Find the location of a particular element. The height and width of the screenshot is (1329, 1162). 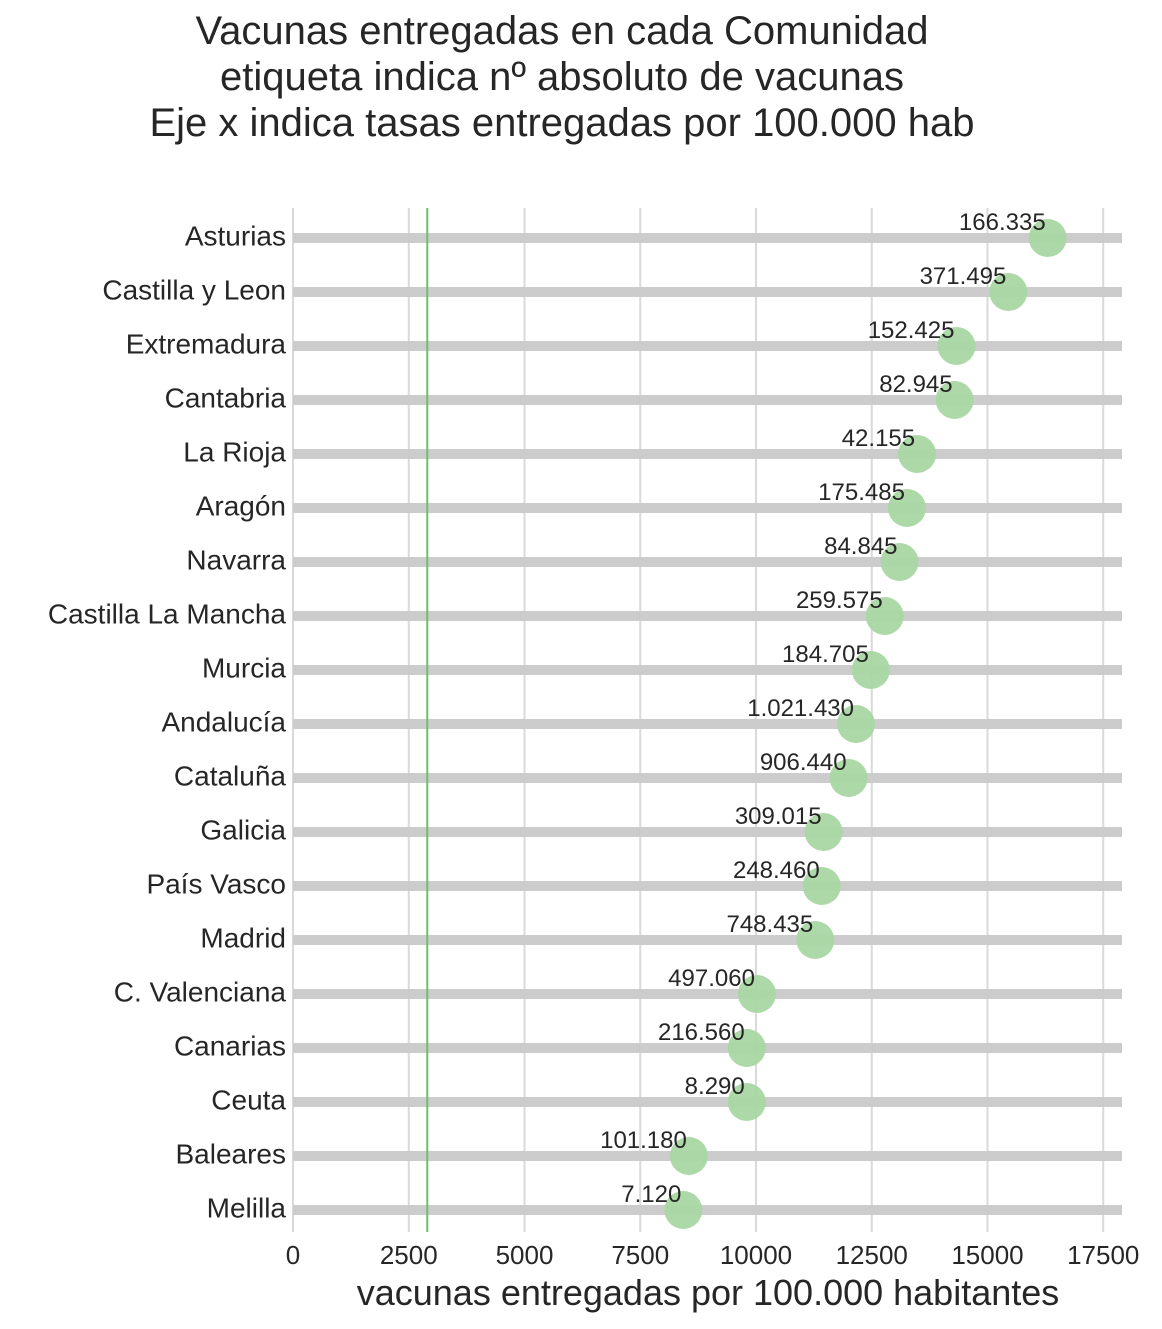

data-label: 82.945 is located at coordinates (915, 384).